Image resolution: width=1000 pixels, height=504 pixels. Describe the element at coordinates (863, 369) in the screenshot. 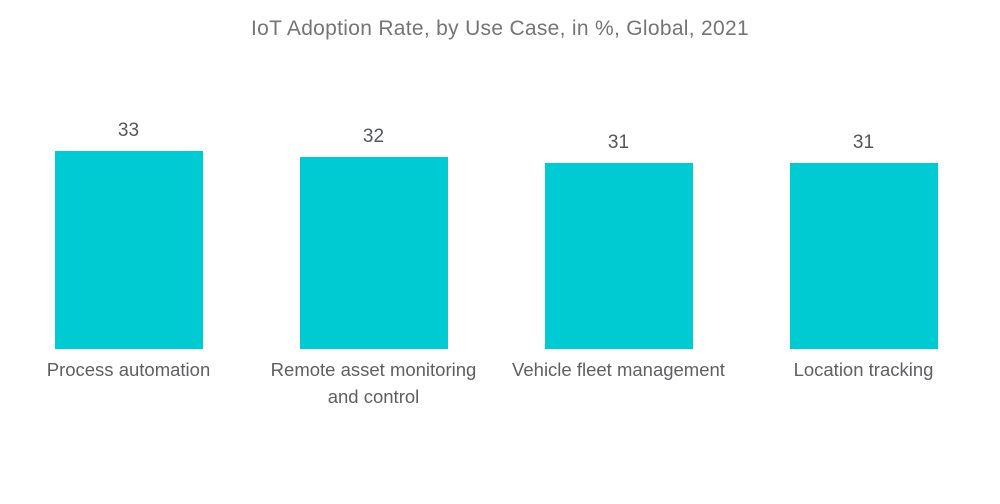

I see `bar-category-label: Location tracking` at that location.